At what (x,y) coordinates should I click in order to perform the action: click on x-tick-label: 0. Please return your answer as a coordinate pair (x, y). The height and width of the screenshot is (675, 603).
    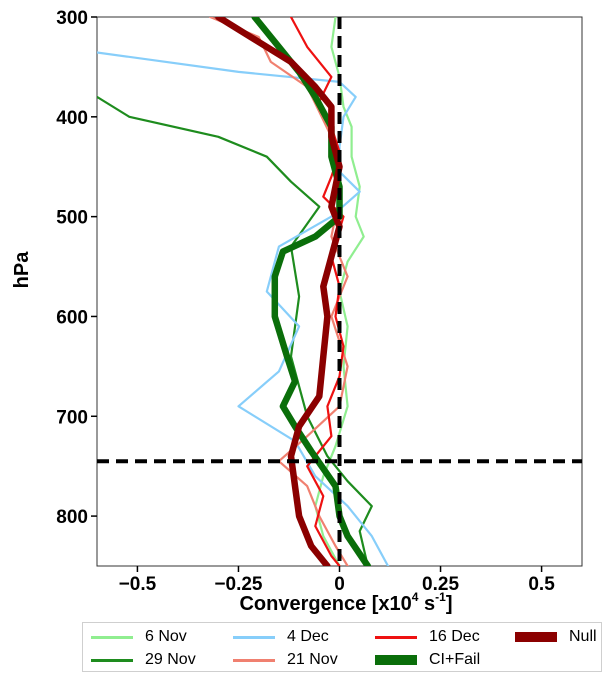
    Looking at the image, I should click on (339, 584).